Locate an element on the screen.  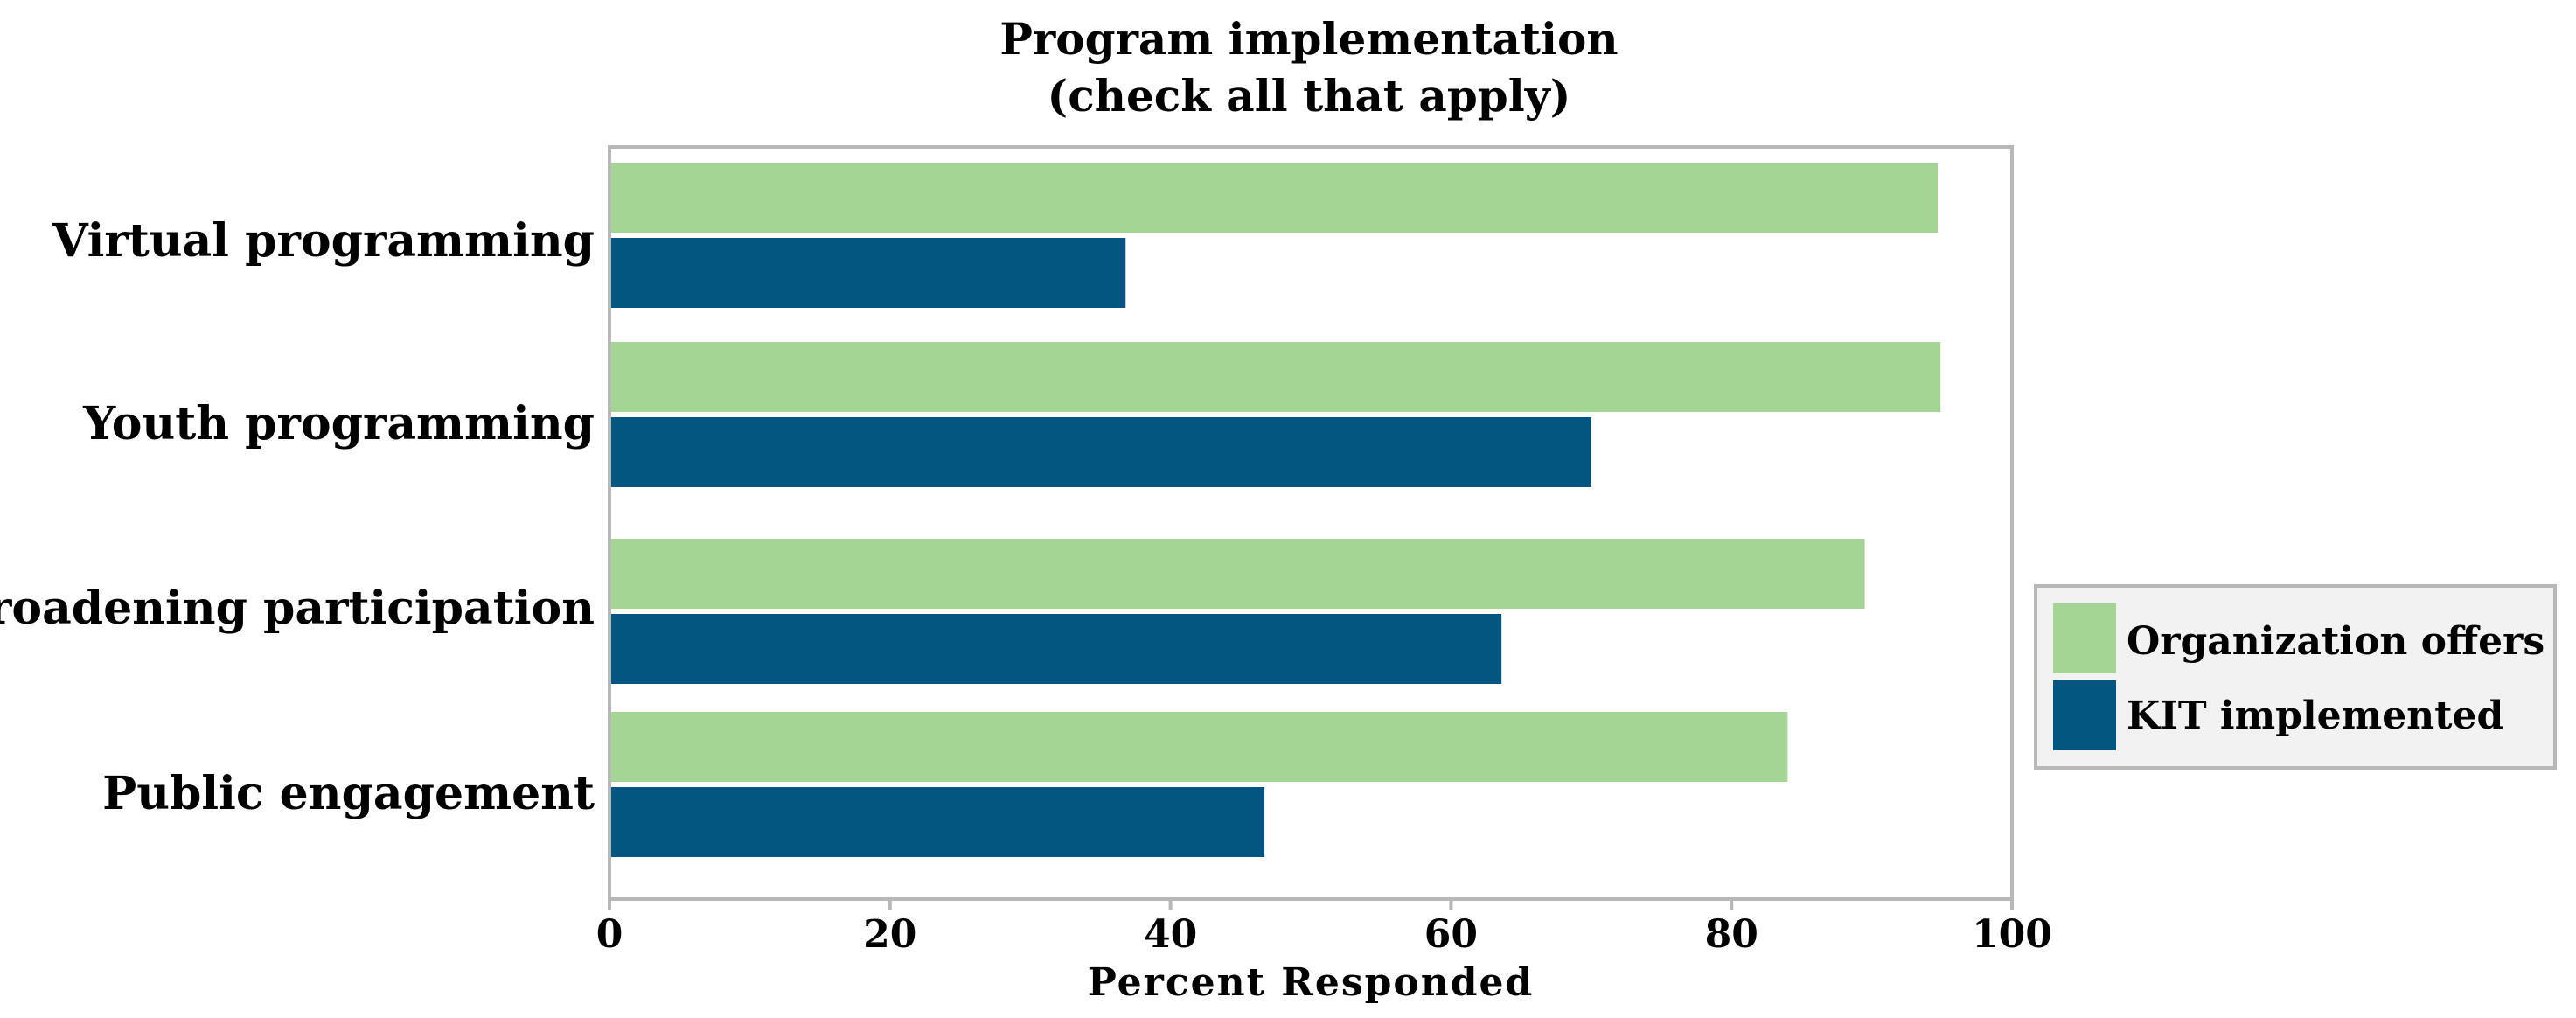
x-tick-label-80: 80 is located at coordinates (1731, 934).